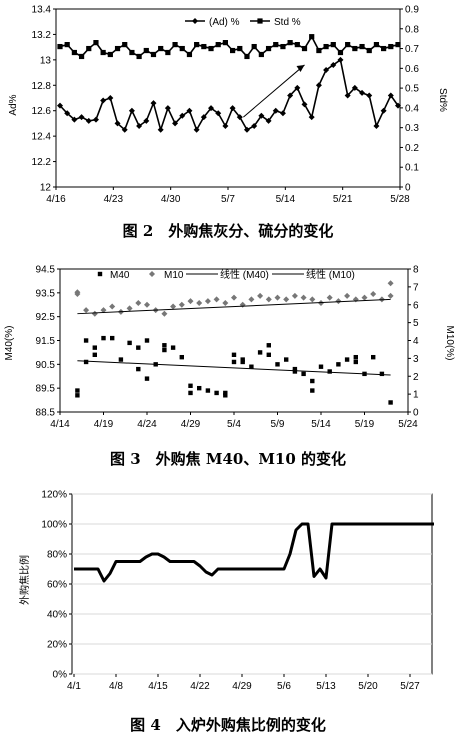  Describe the element at coordinates (412, 10) in the screenshot. I see `y2-tick-label: 0.9` at that location.